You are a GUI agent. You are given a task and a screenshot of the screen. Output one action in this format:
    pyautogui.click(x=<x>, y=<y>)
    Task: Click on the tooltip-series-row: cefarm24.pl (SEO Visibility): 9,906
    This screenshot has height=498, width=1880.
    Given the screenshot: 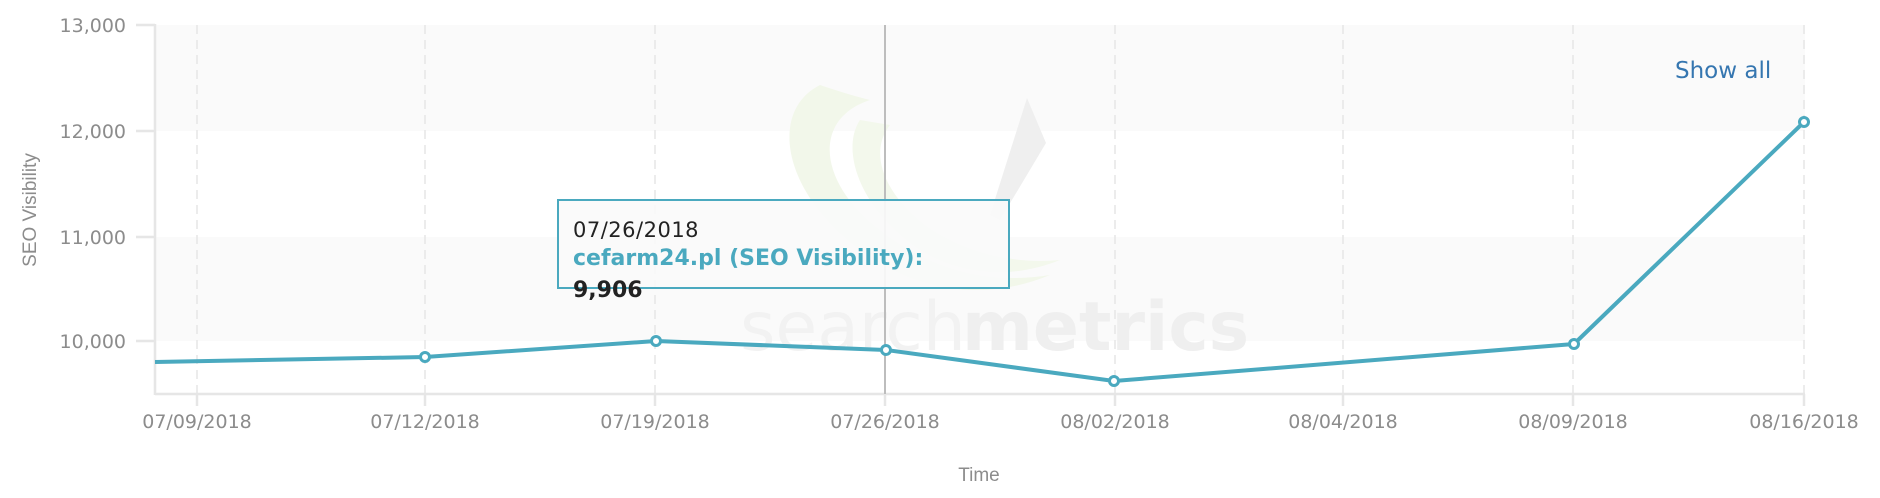 What is the action you would take?
    pyautogui.click(x=783, y=275)
    